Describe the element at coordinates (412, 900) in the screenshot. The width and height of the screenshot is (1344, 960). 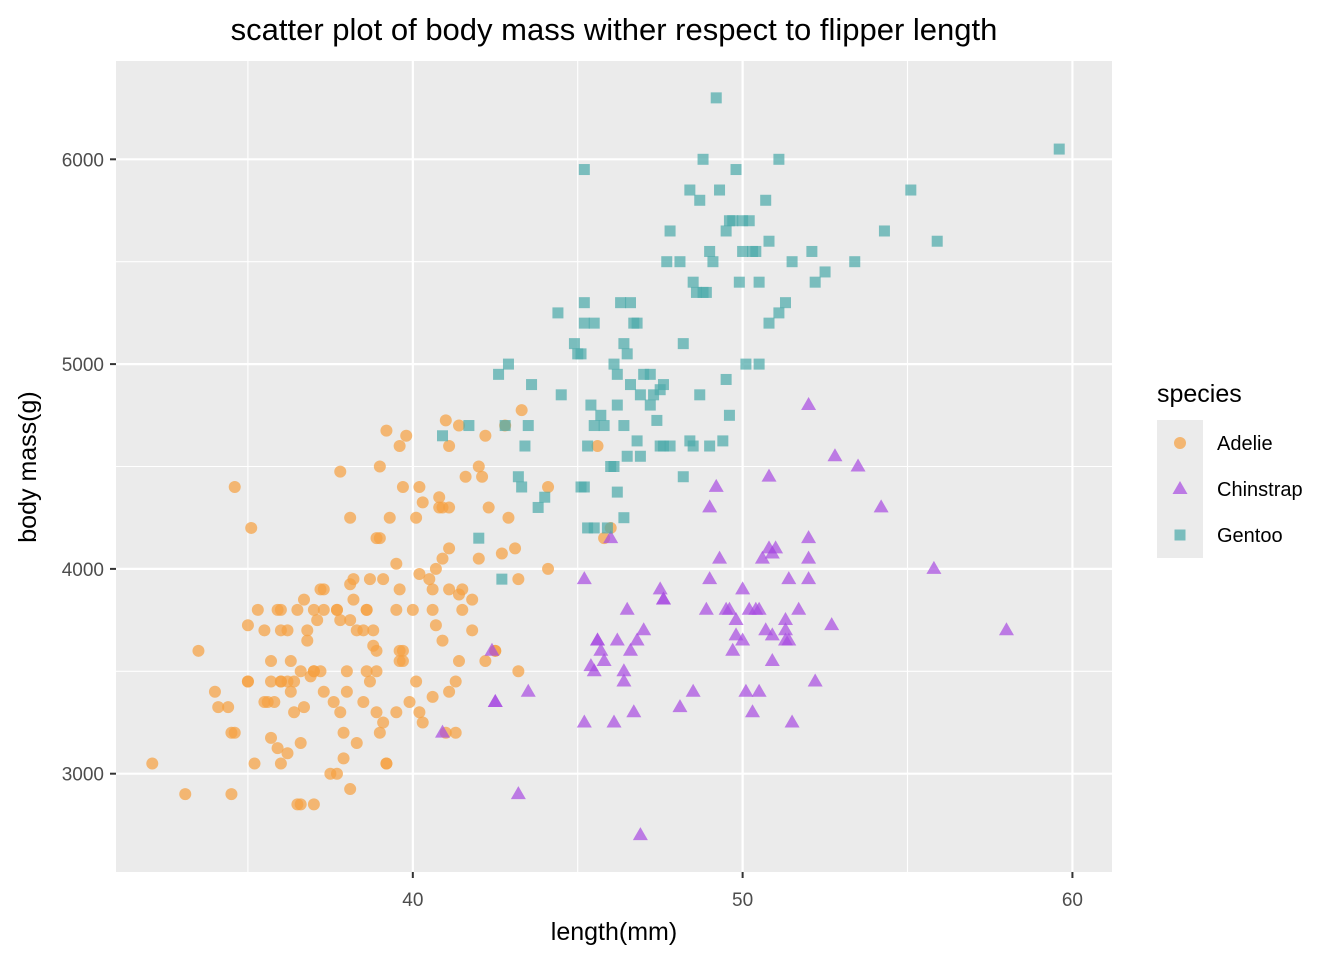
I see `x-tick-label: 40` at that location.